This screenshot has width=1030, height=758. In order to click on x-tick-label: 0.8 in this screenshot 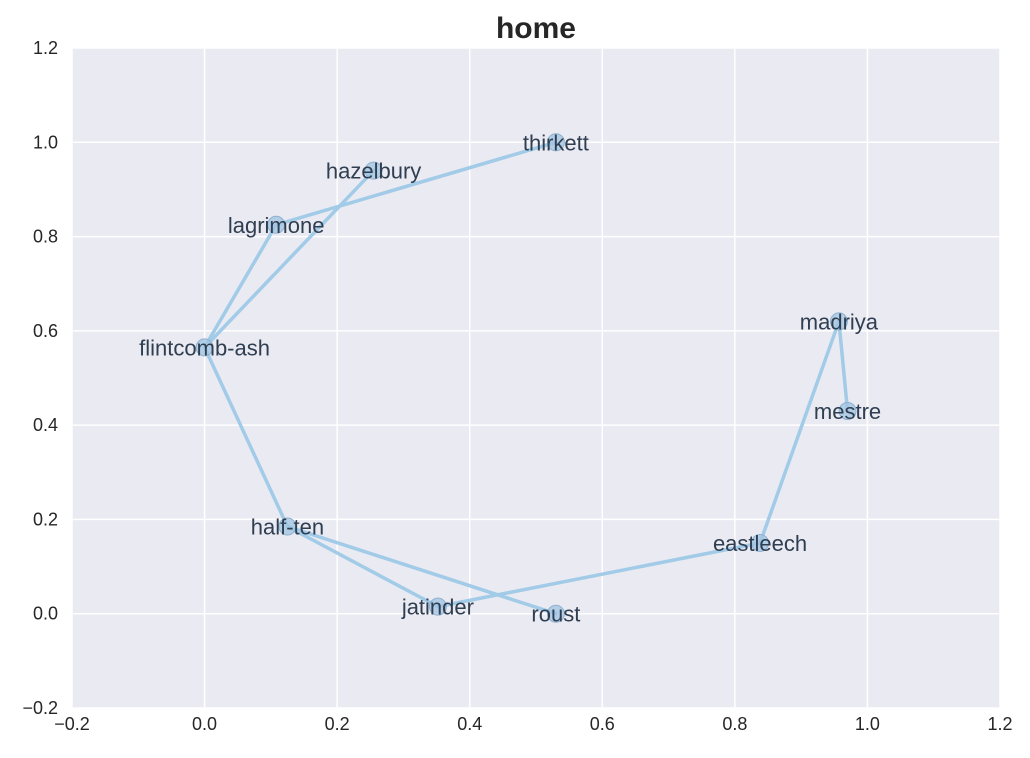, I will do `click(734, 724)`.